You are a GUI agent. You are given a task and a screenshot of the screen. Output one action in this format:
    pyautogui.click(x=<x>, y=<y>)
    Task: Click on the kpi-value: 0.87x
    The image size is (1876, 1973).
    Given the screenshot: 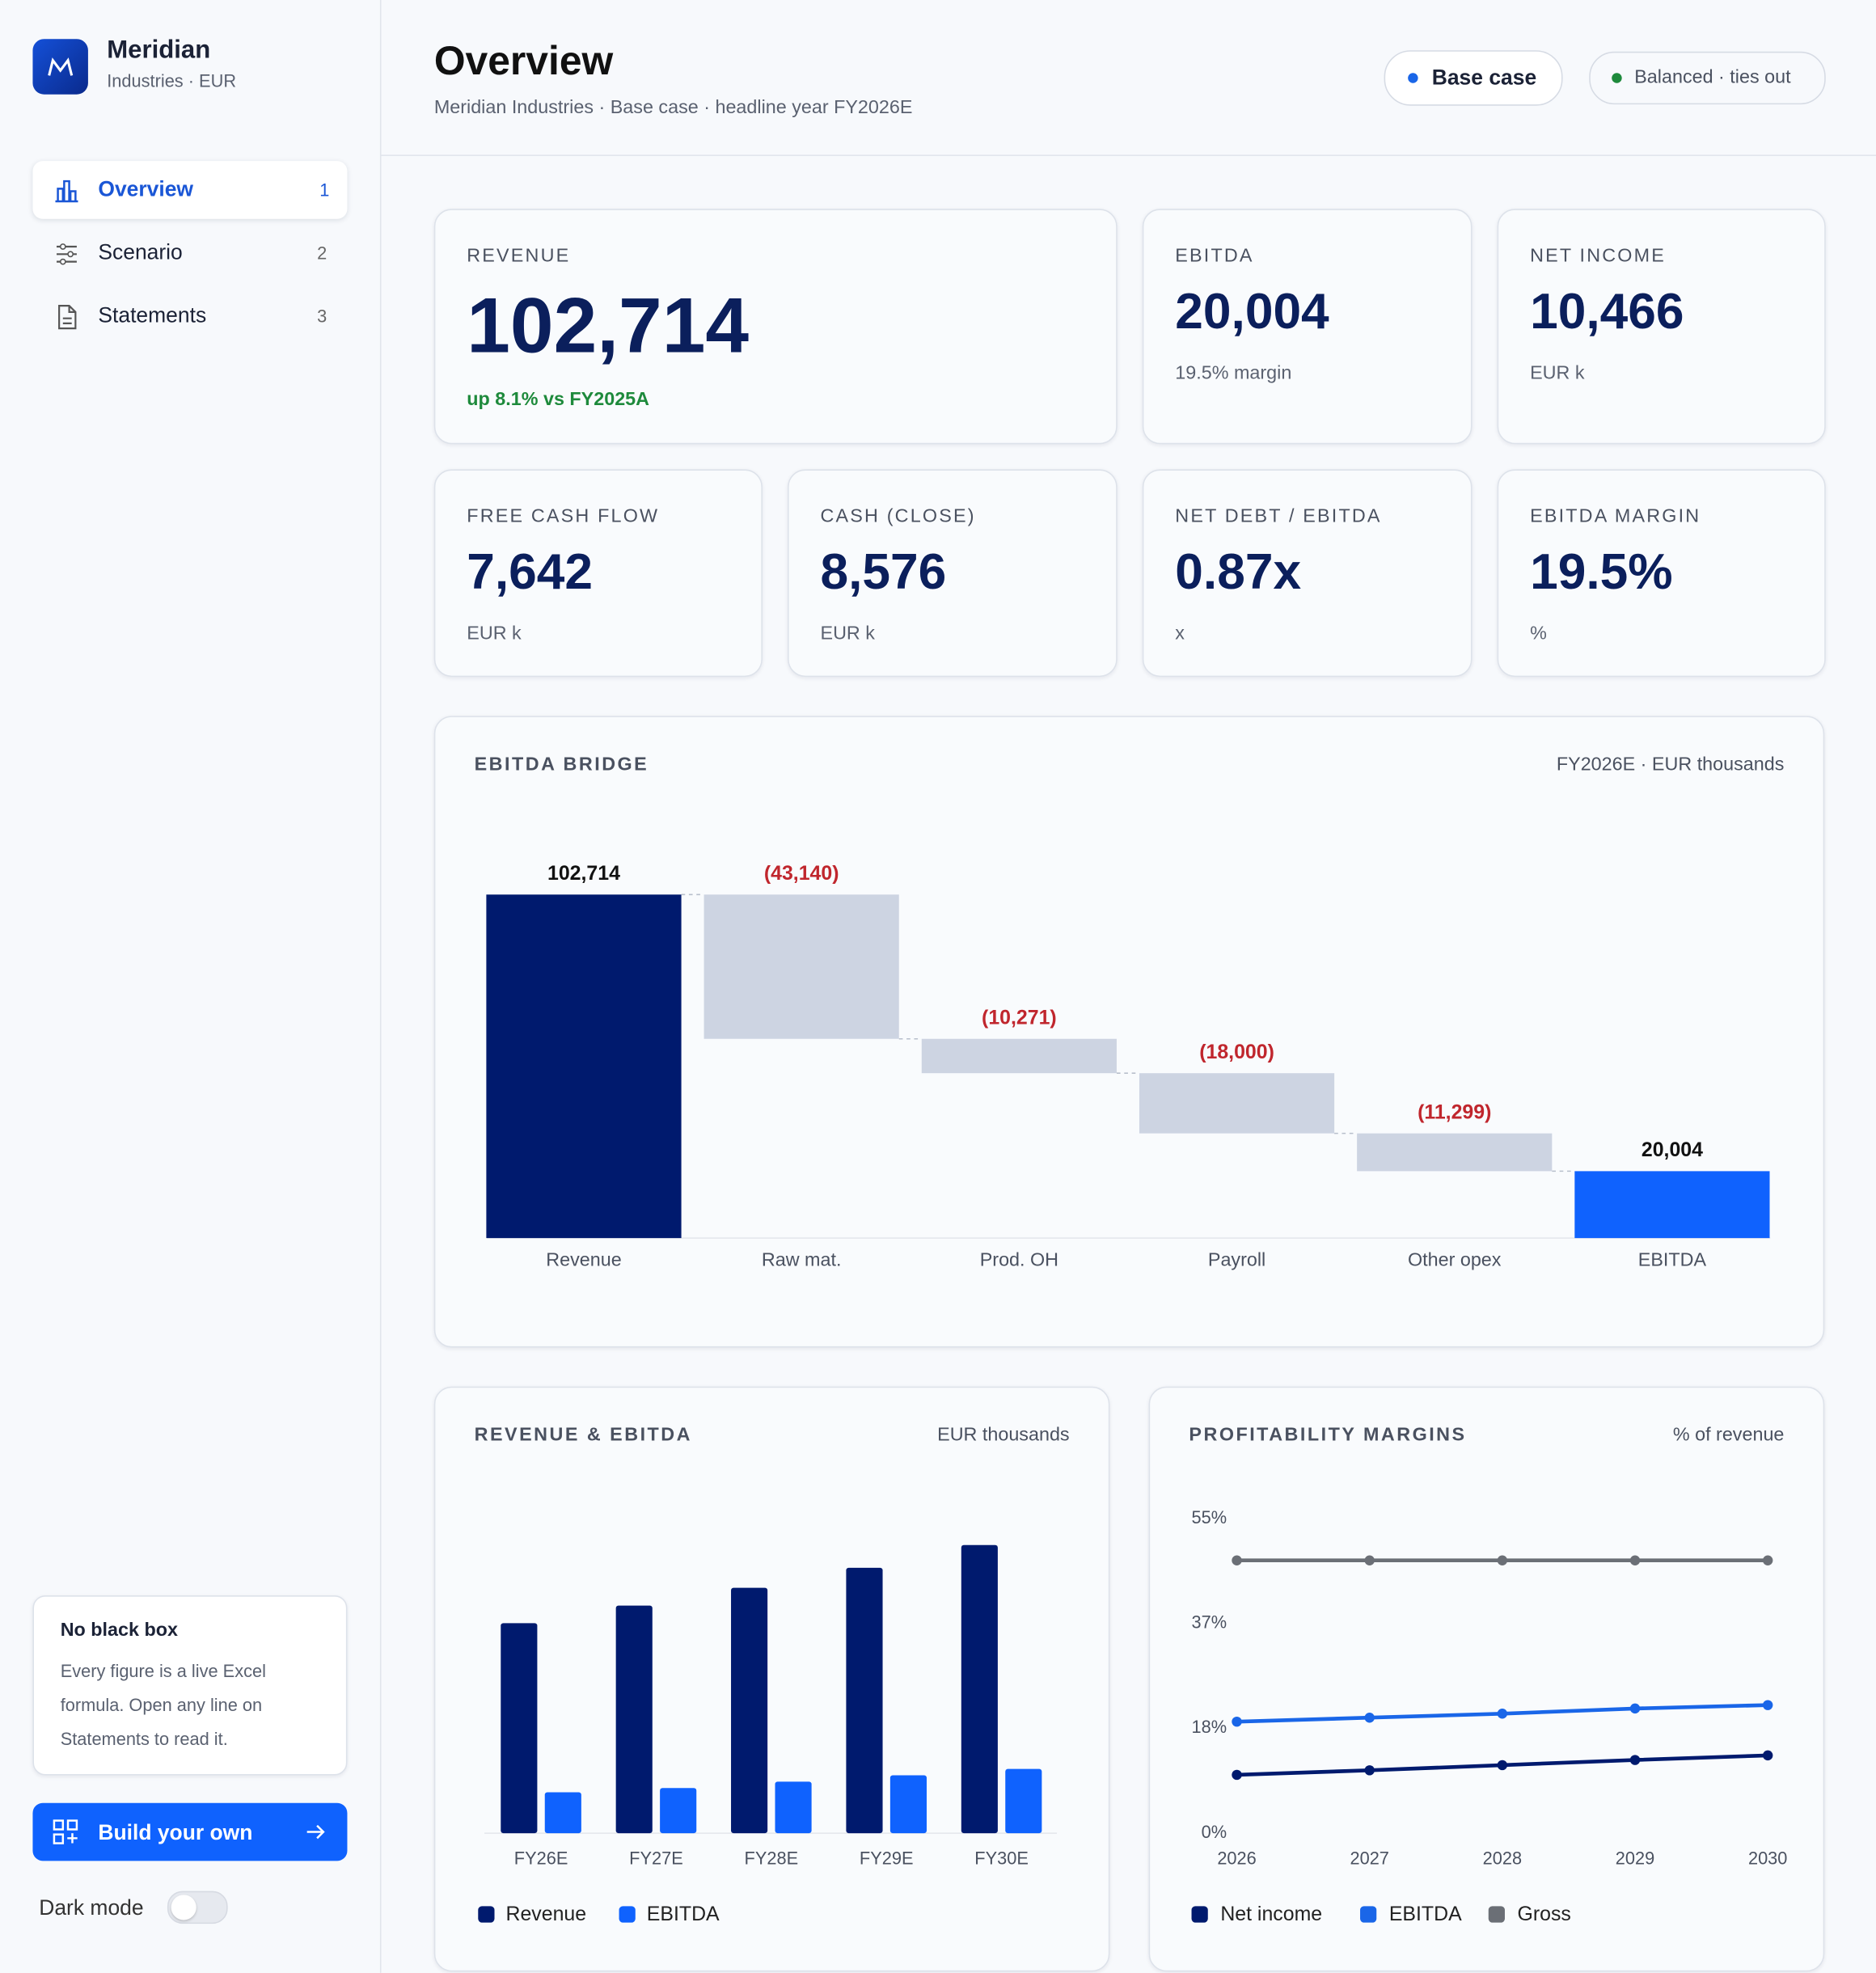 What is the action you would take?
    pyautogui.click(x=1238, y=573)
    